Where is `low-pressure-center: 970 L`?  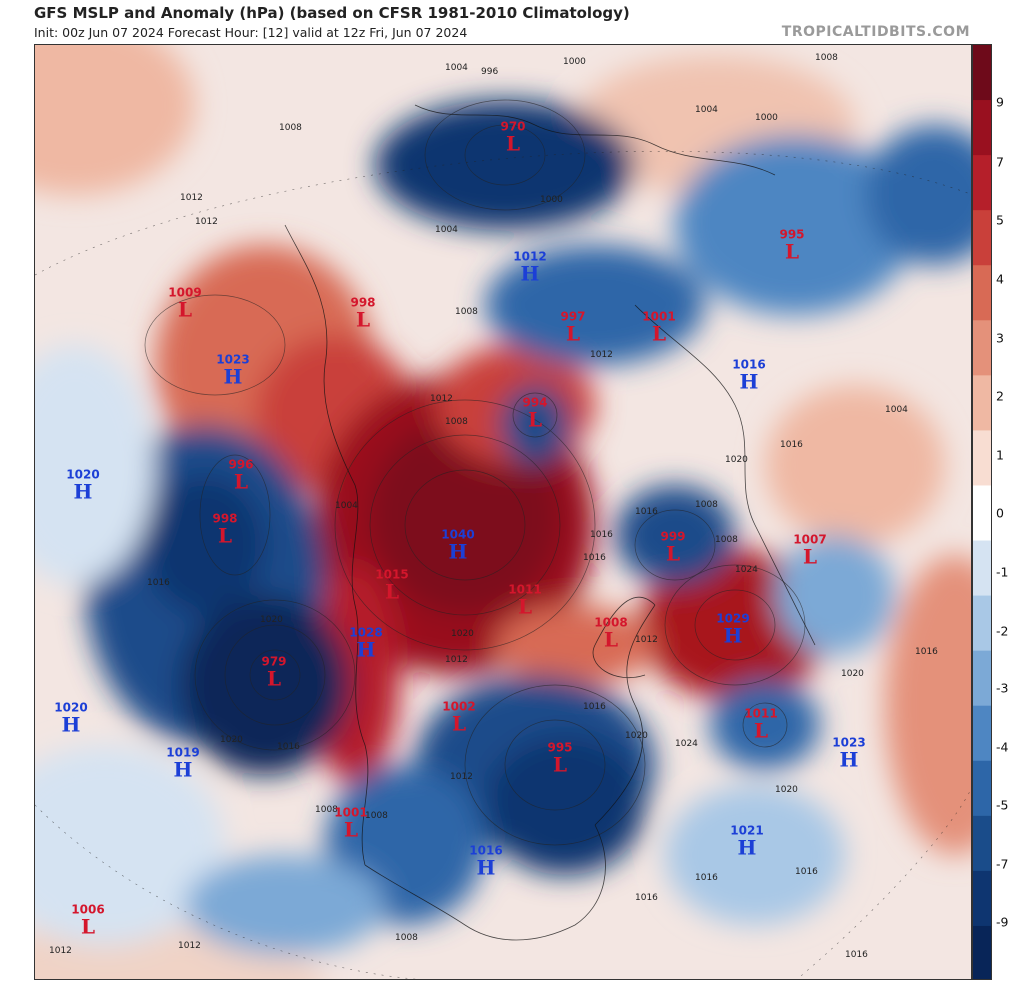 low-pressure-center: 970 L is located at coordinates (513, 137).